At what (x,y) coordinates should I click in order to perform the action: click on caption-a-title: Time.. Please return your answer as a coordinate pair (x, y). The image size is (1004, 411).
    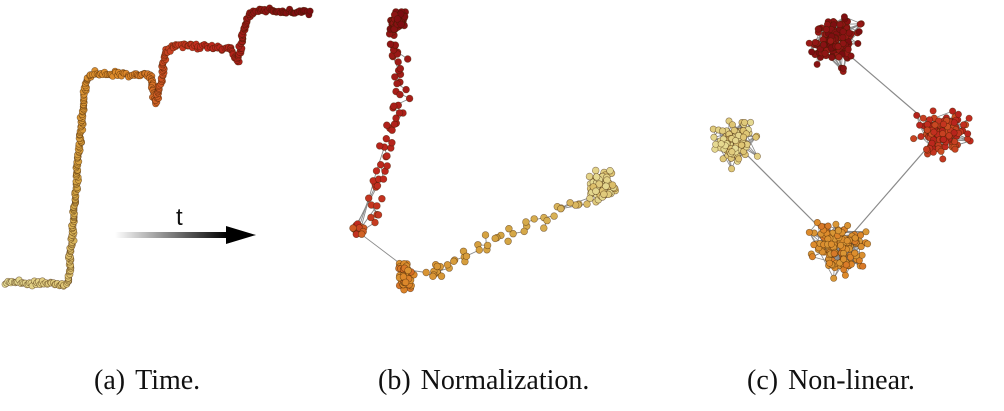
    Looking at the image, I should click on (168, 380).